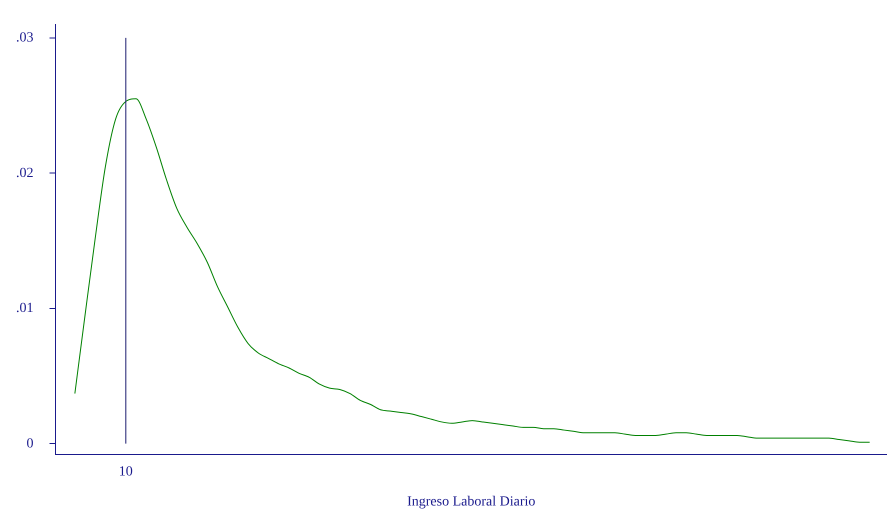 The height and width of the screenshot is (510, 887). What do you see at coordinates (25, 308) in the screenshot?
I see `y-tick-label: .01` at bounding box center [25, 308].